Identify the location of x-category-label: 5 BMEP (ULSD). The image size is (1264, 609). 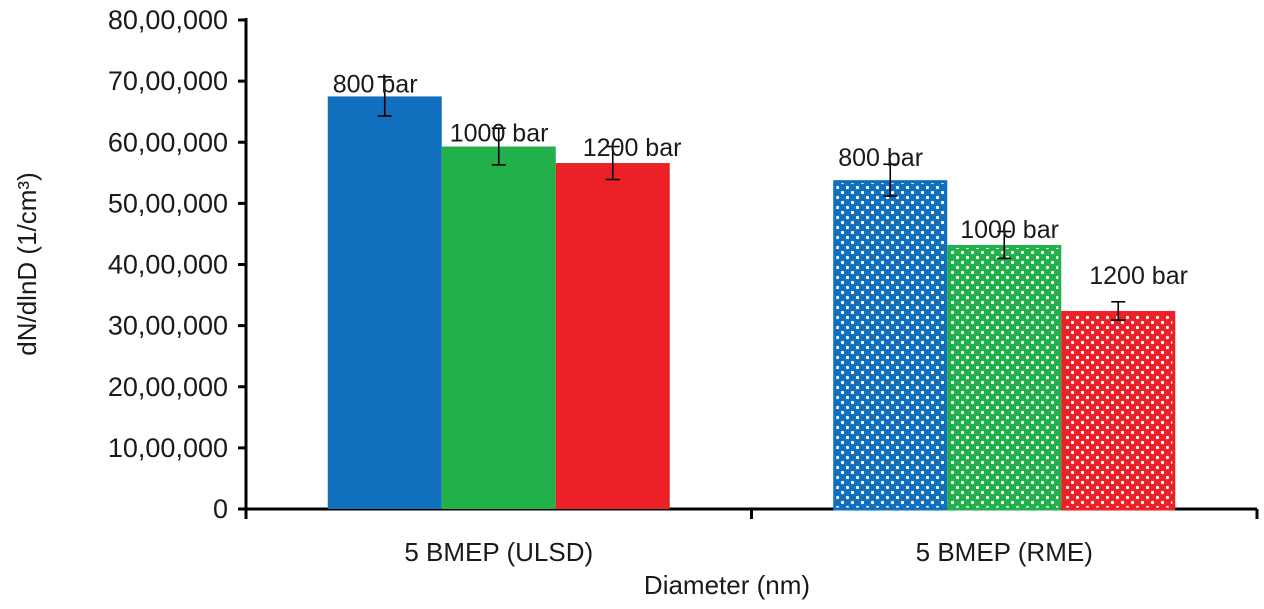
(498, 552).